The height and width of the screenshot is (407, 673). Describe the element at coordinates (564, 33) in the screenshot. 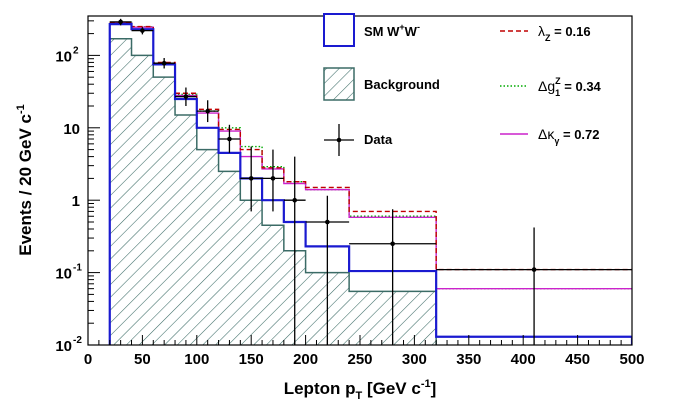

I see `legend-lambda-z-label: λZ = 0.16` at that location.